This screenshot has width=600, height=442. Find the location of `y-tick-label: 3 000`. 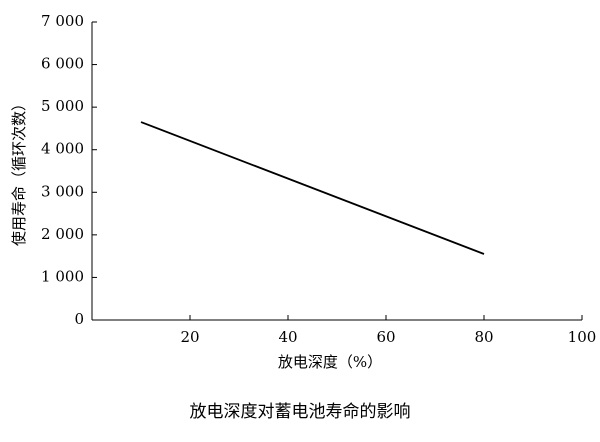

y-tick-label: 3 000 is located at coordinates (62, 191).